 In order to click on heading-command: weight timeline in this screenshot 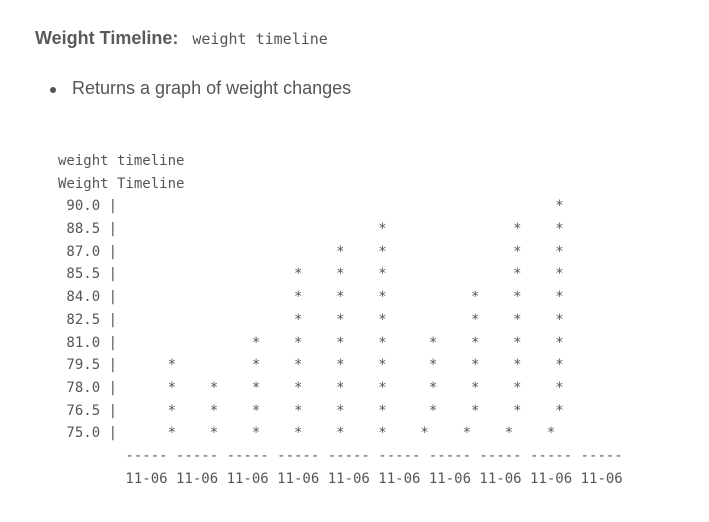, I will do `click(260, 39)`.